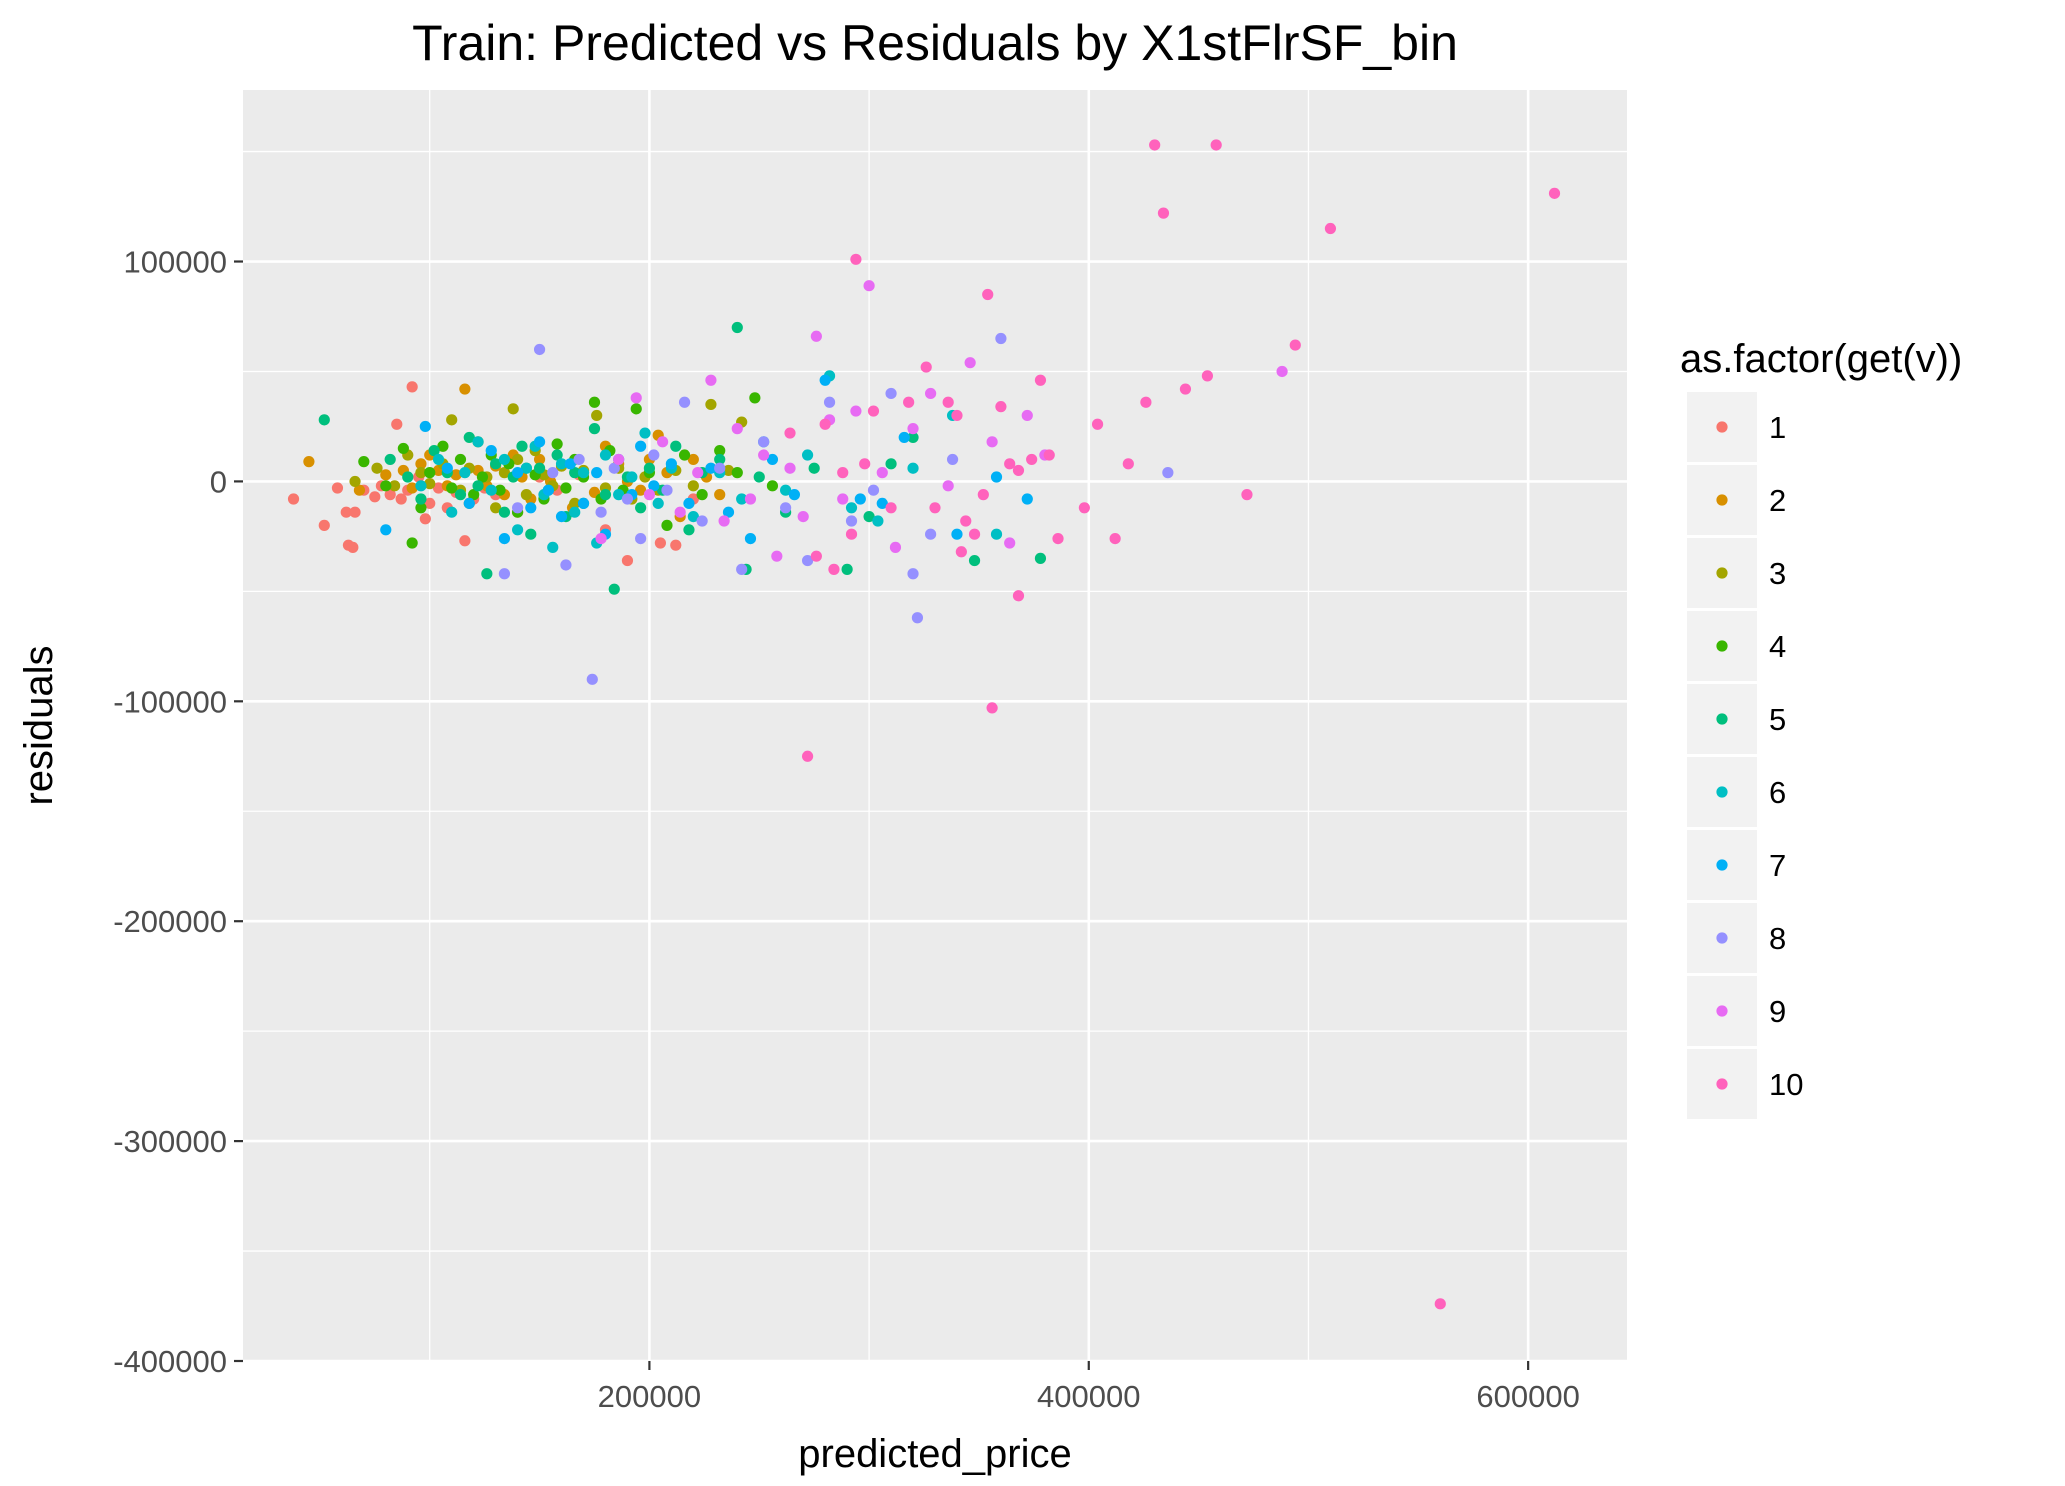 The image size is (2065, 1486). What do you see at coordinates (935, 1454) in the screenshot?
I see `x-axis-label: predicted_price` at bounding box center [935, 1454].